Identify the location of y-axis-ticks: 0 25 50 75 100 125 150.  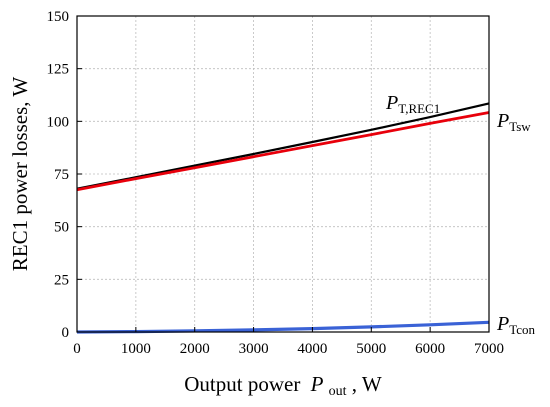
(64, 175).